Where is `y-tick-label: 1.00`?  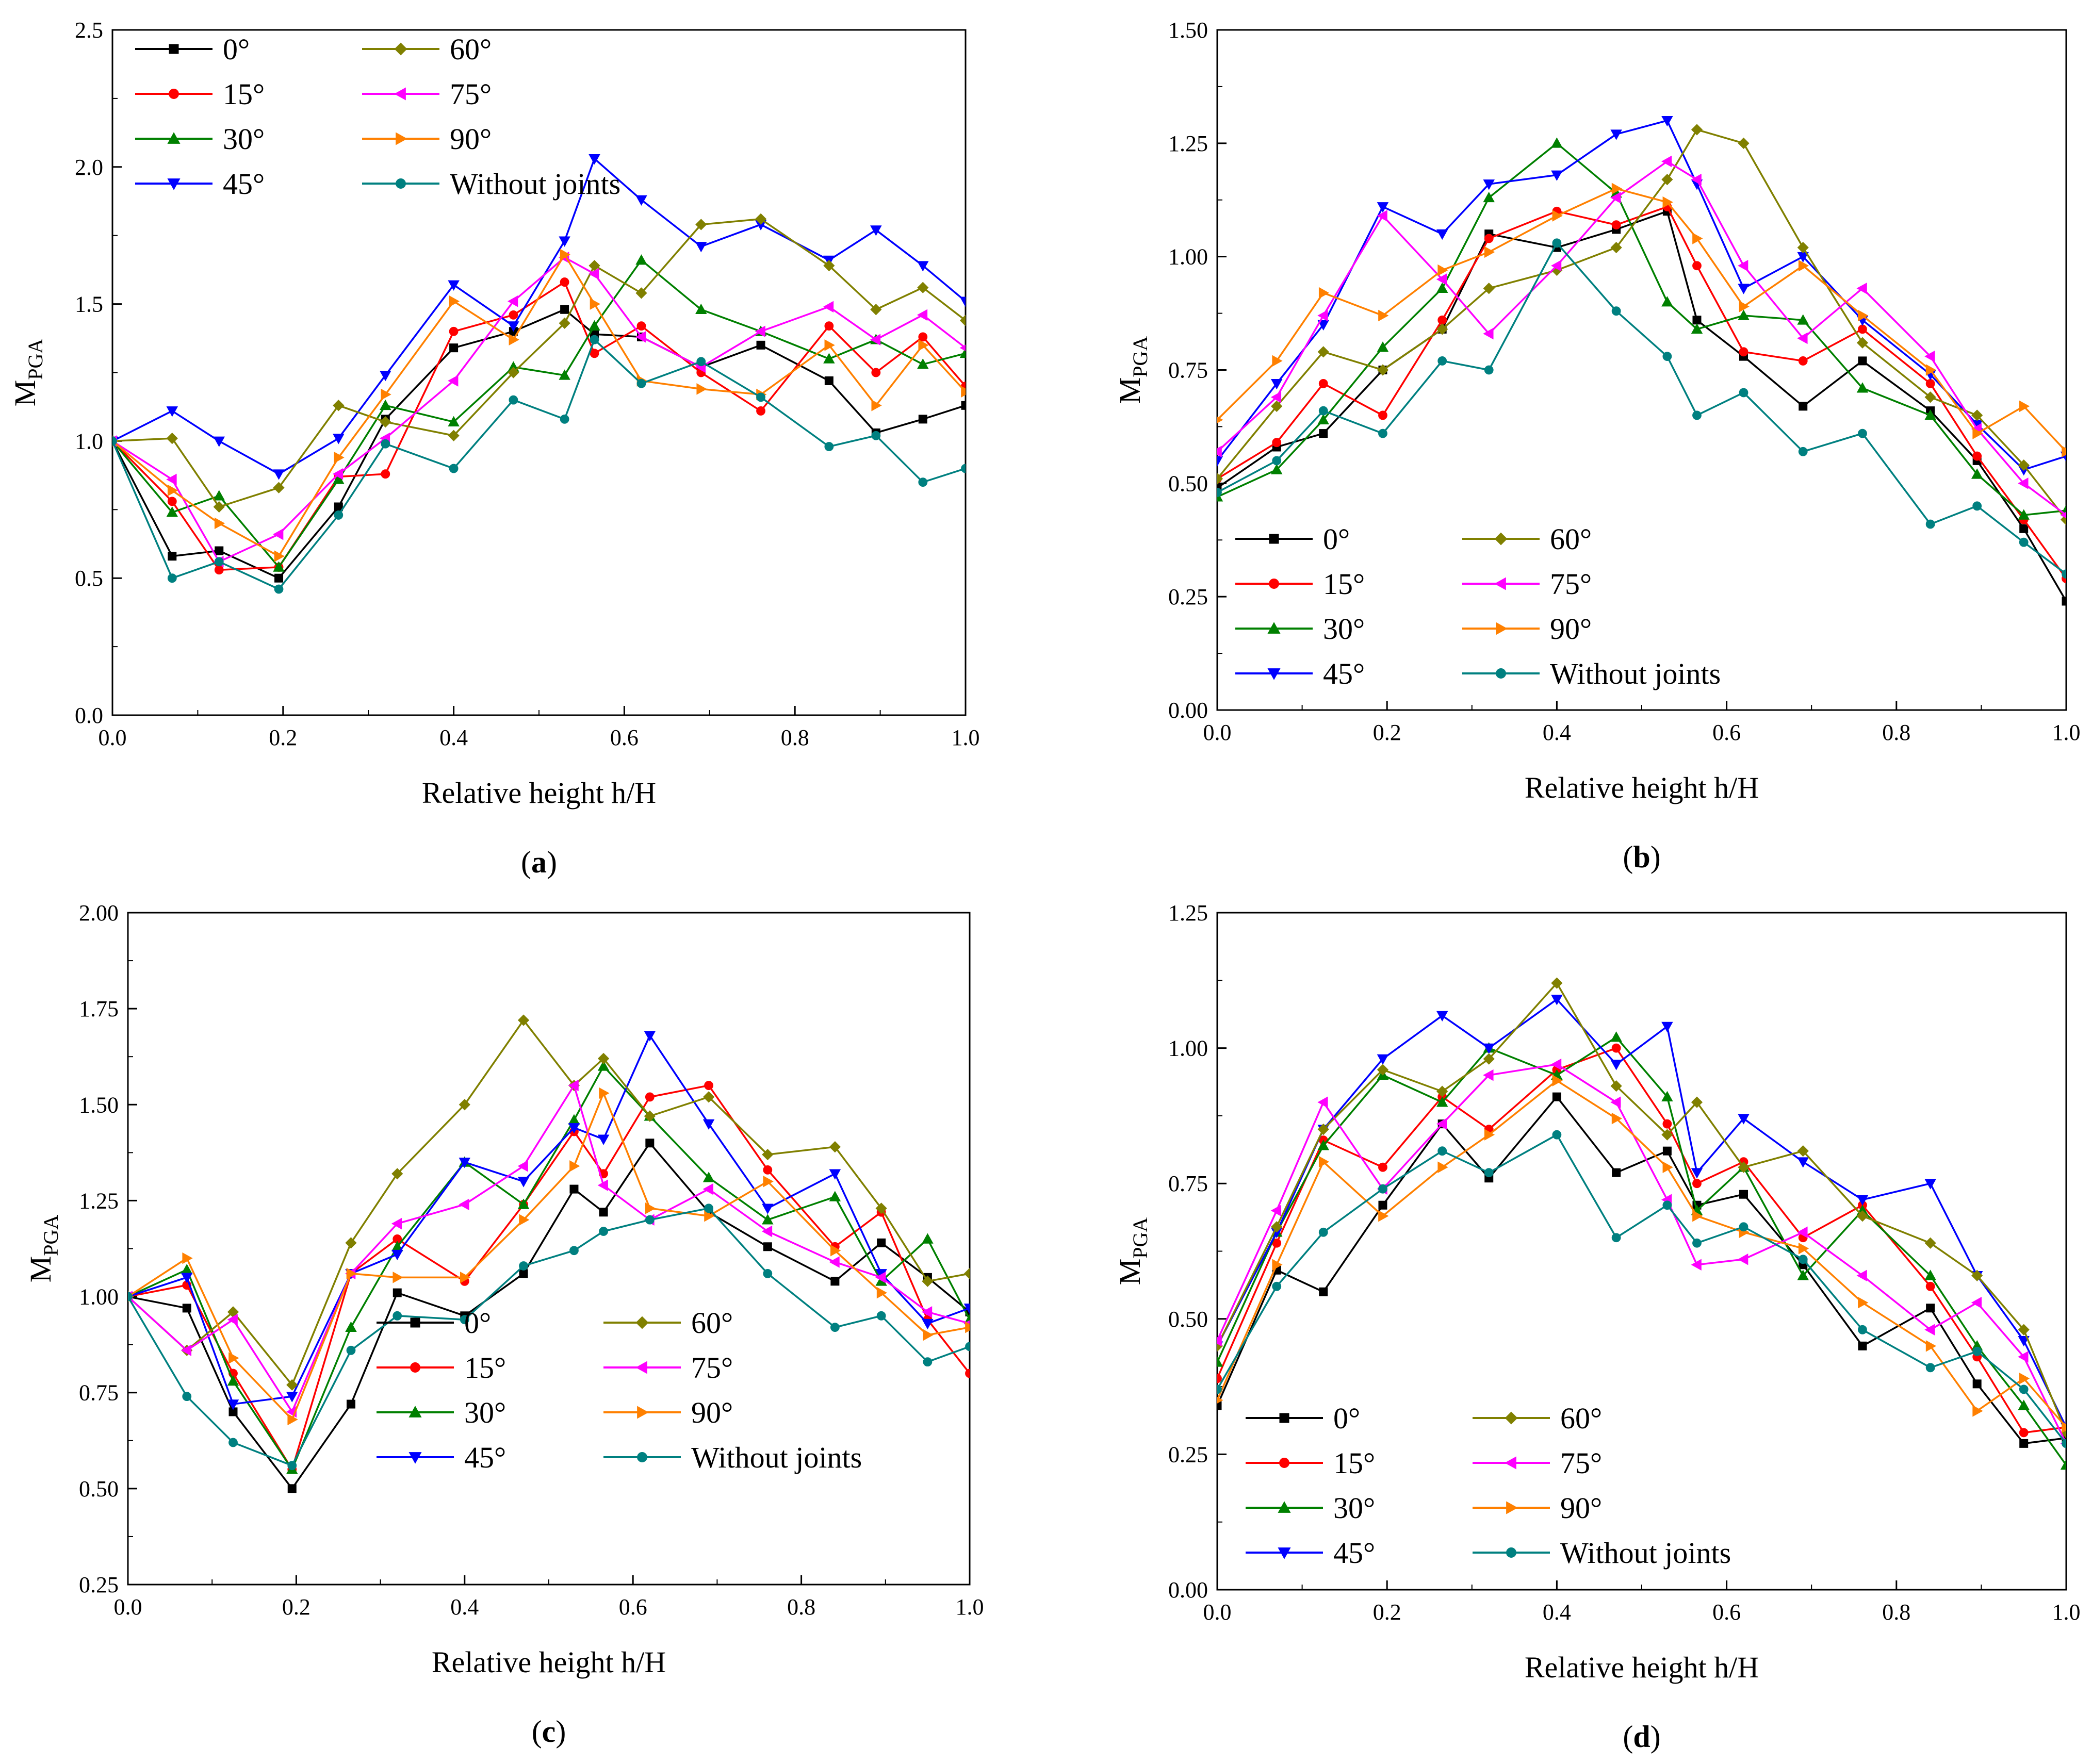
y-tick-label: 1.00 is located at coordinates (99, 1297).